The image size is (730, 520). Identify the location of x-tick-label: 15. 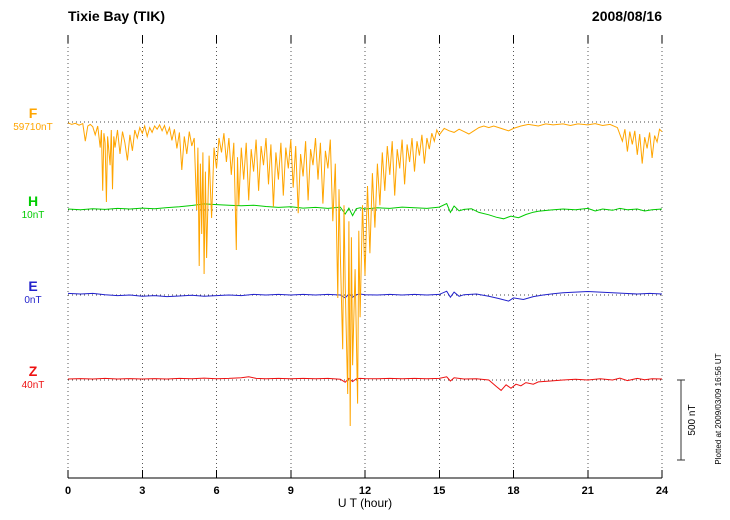
(439, 491).